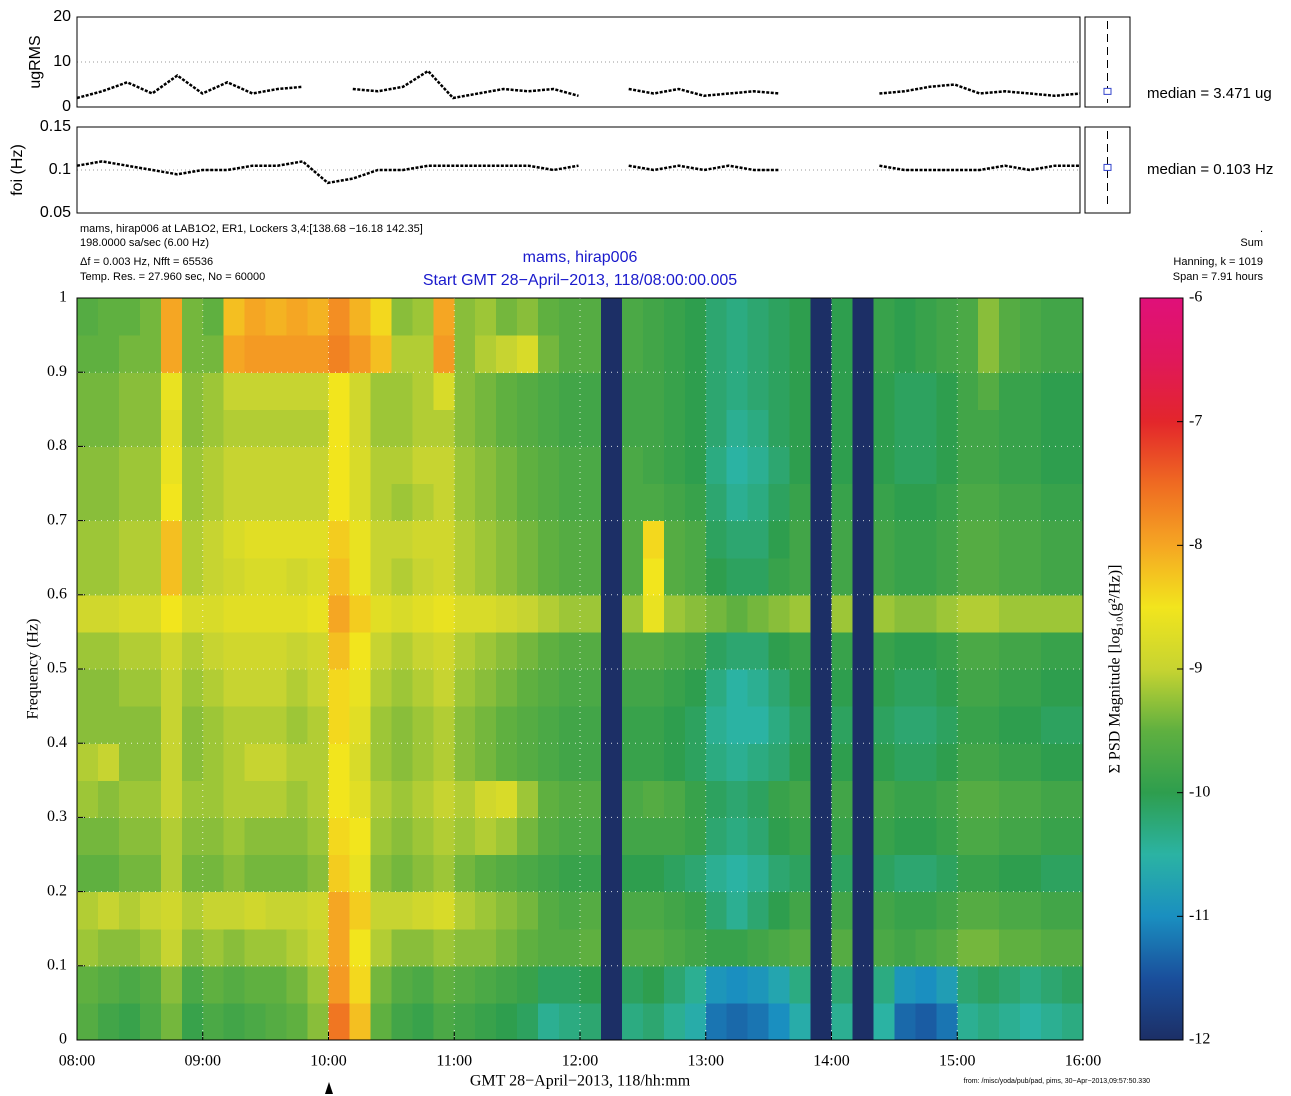 This screenshot has width=1291, height=1096. What do you see at coordinates (62, 16) in the screenshot?
I see `y-tick-label: 20` at bounding box center [62, 16].